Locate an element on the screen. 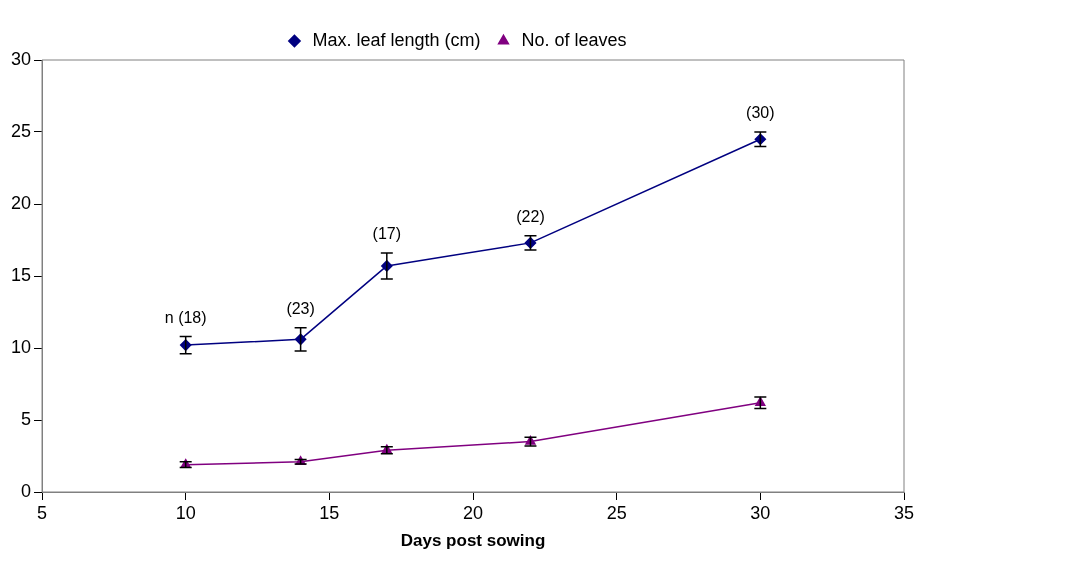 The image size is (1072, 564). y-tick-label: 5 is located at coordinates (26, 418).